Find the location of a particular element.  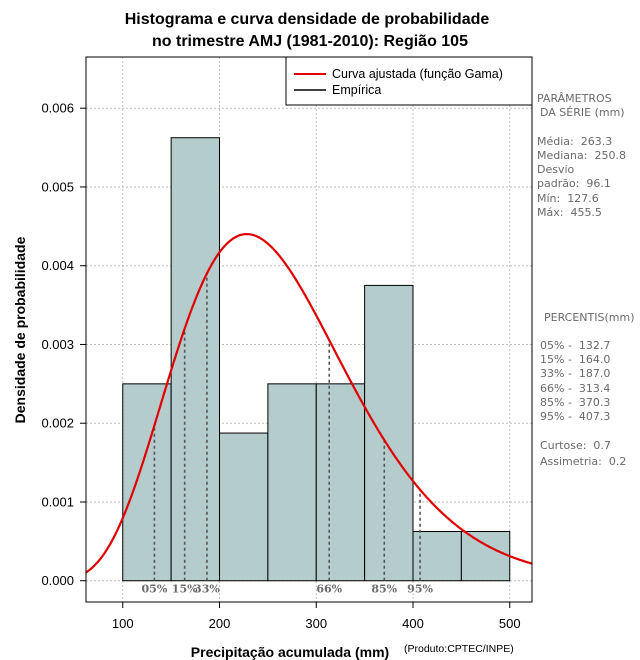

x-axis: 100 200 300 400 500 is located at coordinates (316, 616).